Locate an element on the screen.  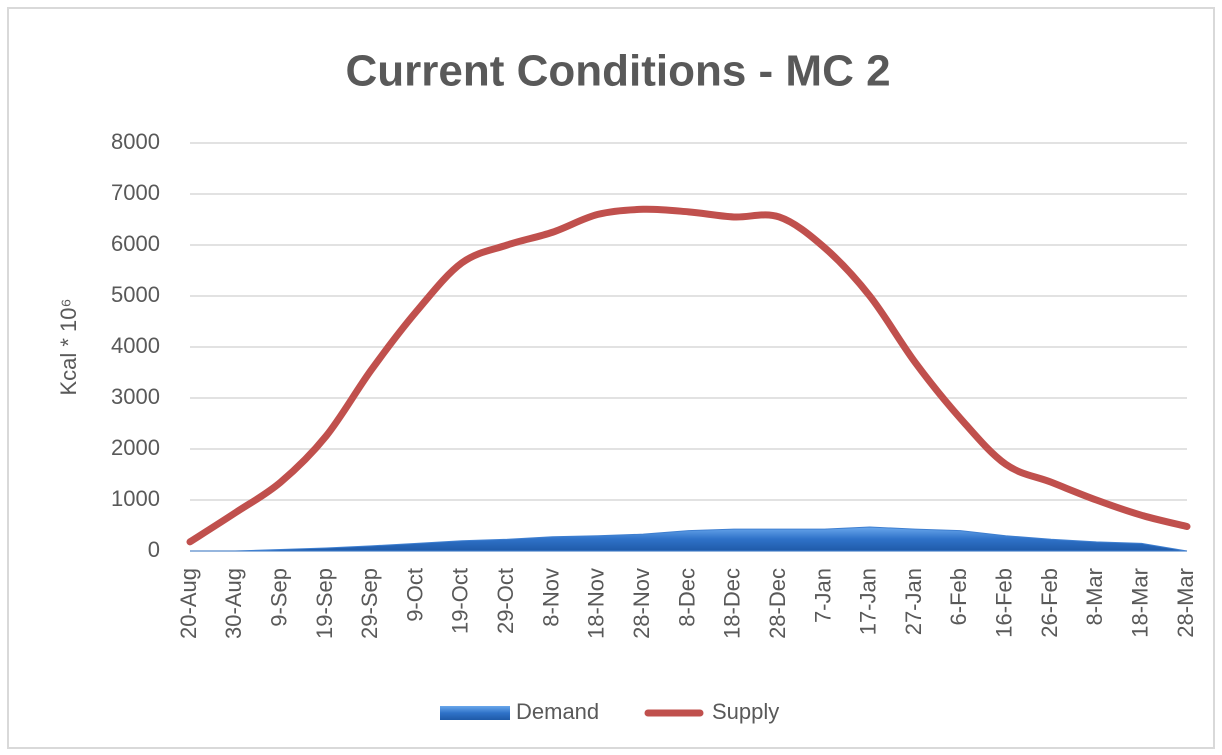
x-tick-label: 8-Mar is located at coordinates (1094, 596).